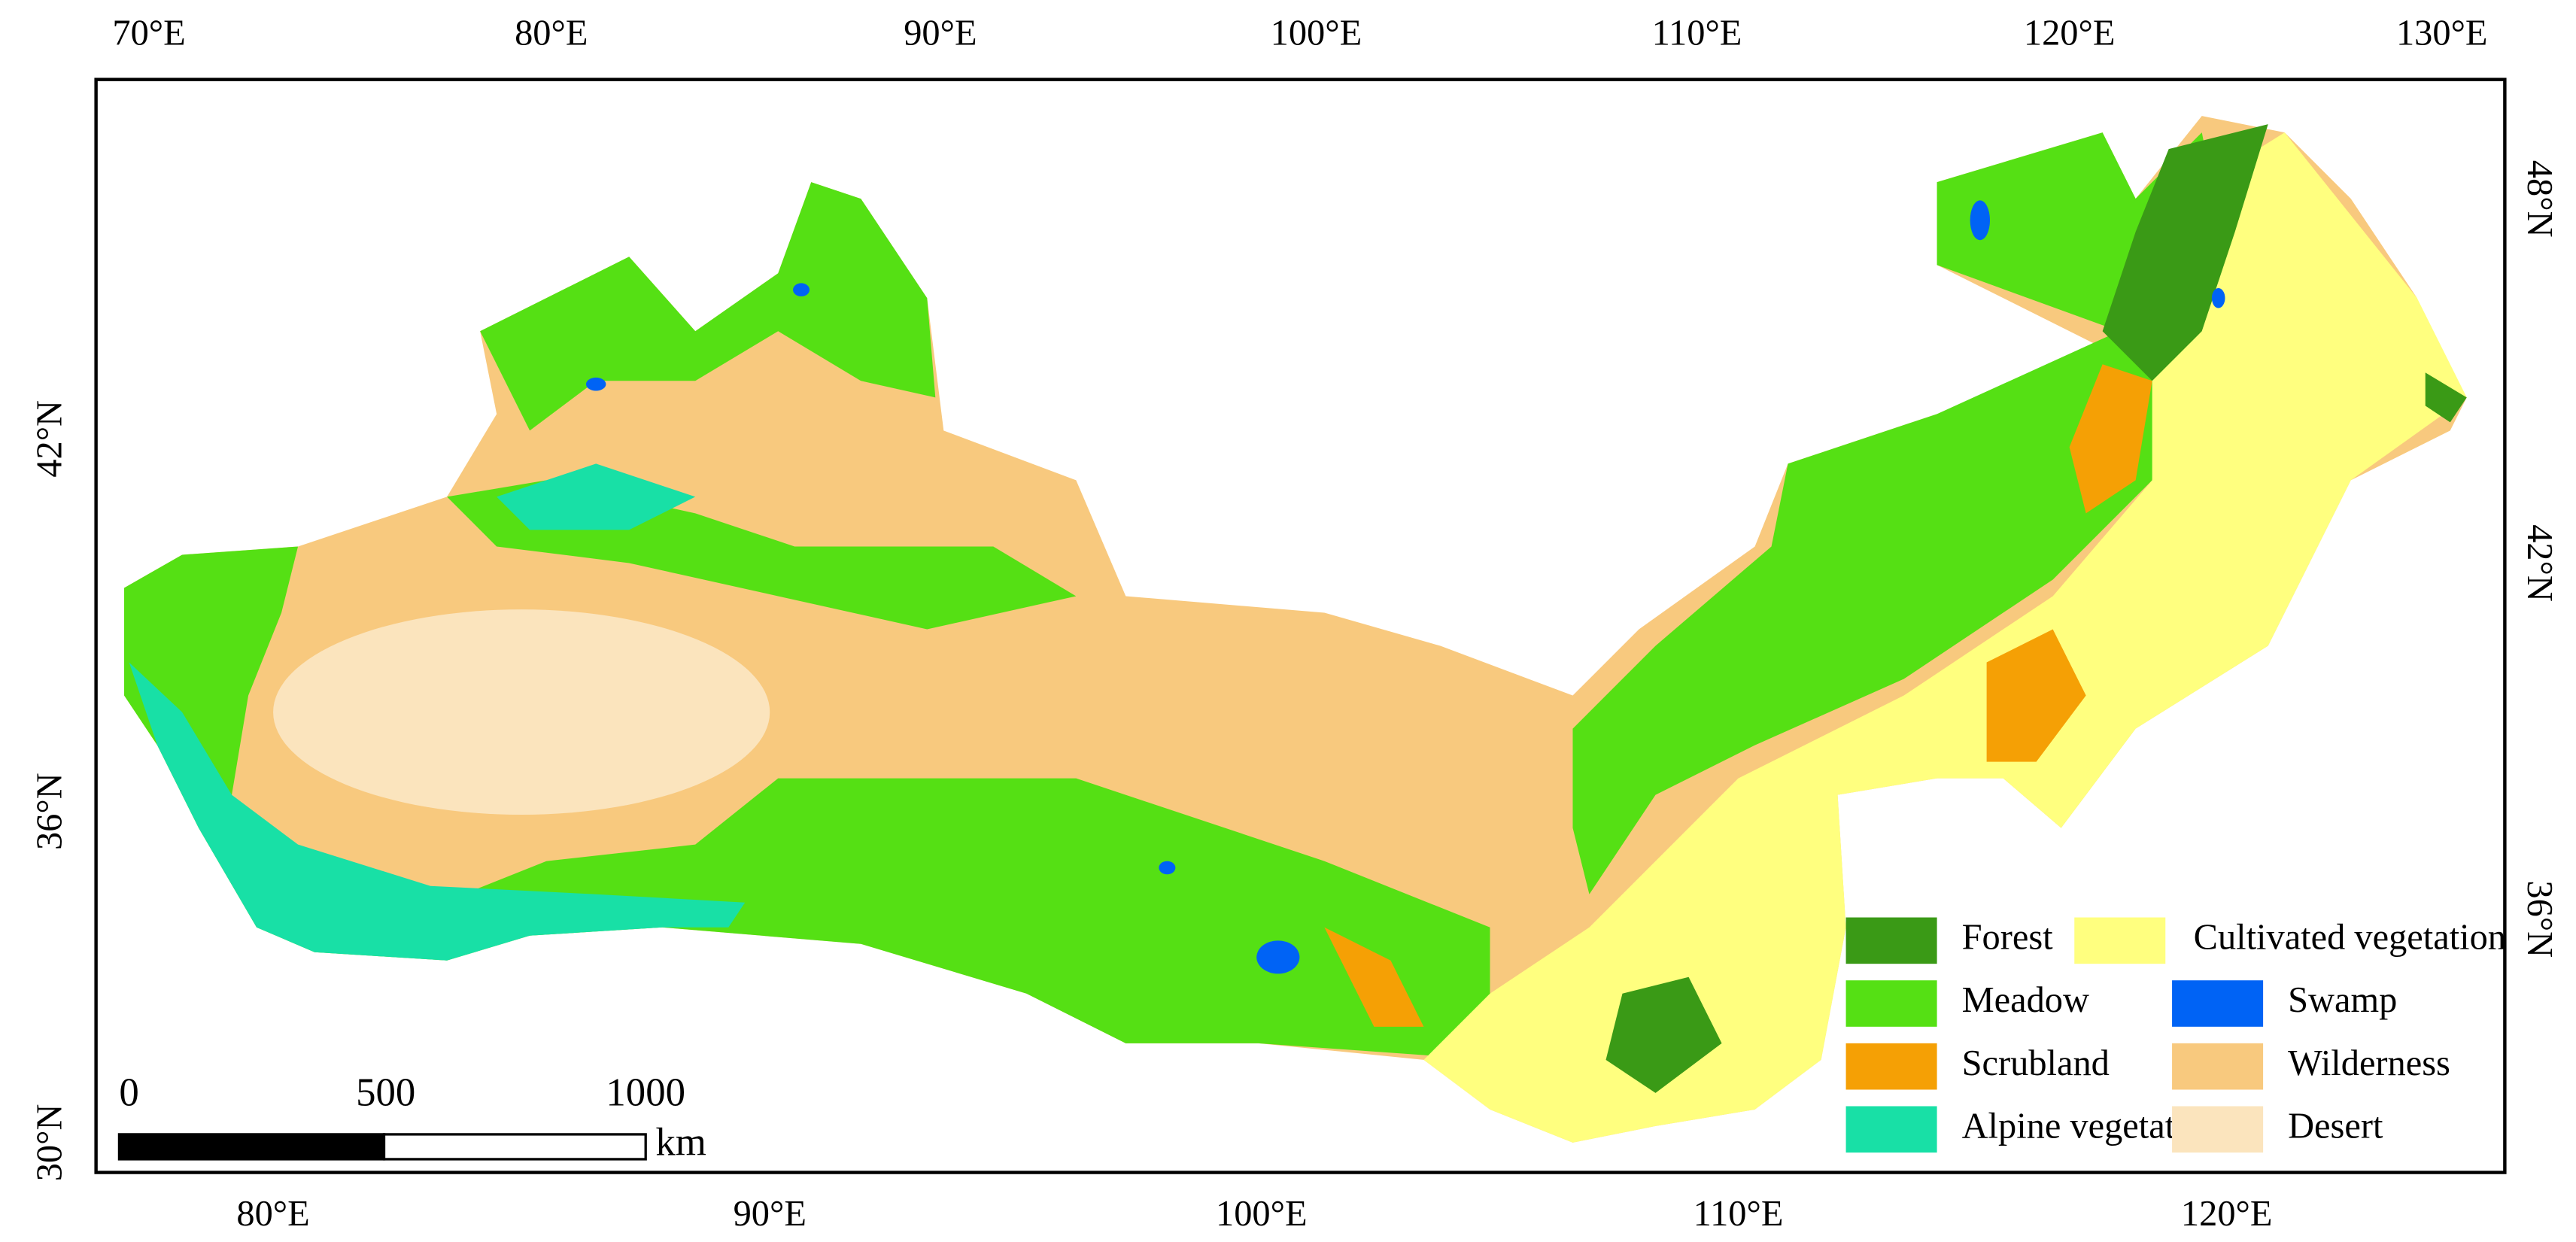  What do you see at coordinates (1317, 33) in the screenshot?
I see `top-axis-label: 100°E` at bounding box center [1317, 33].